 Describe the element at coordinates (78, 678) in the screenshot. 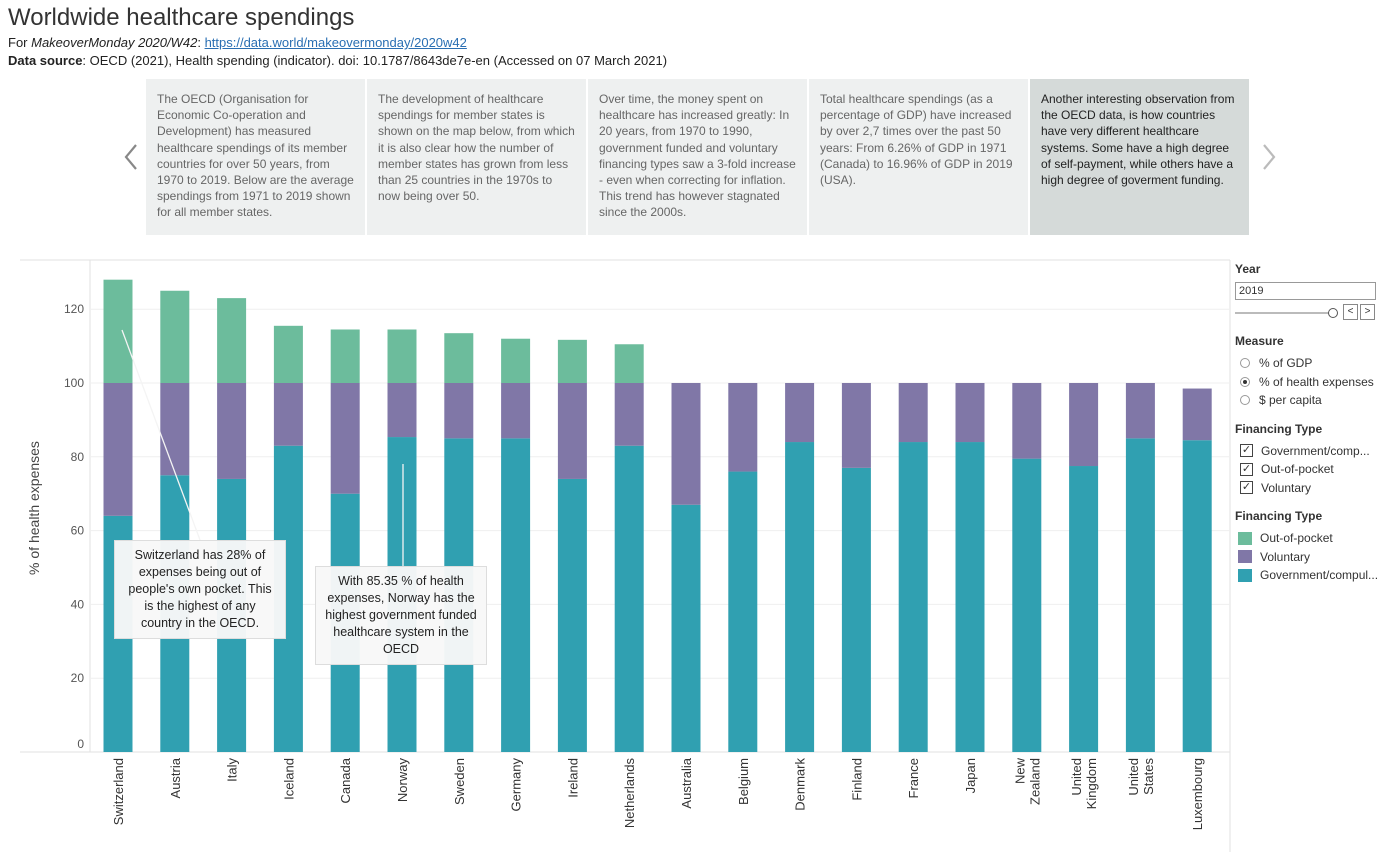

I see `y-tick-label: 20` at that location.